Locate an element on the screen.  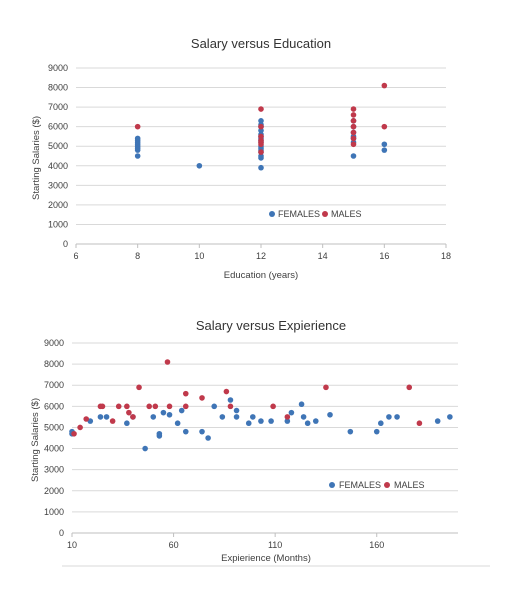
x-tick-label: 12 is located at coordinates (261, 256).